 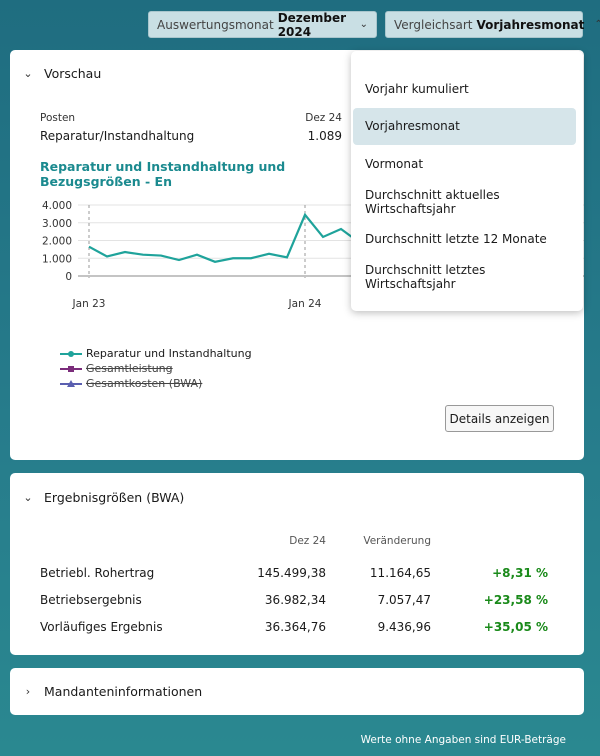 What do you see at coordinates (57, 224) in the screenshot?
I see `y-tick-label: 3.000` at bounding box center [57, 224].